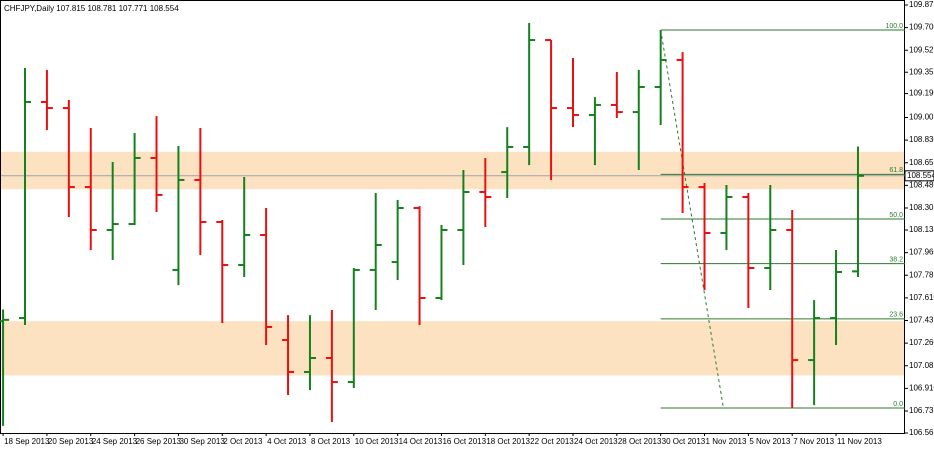  I want to click on fib-label: 0.0, so click(898, 404).